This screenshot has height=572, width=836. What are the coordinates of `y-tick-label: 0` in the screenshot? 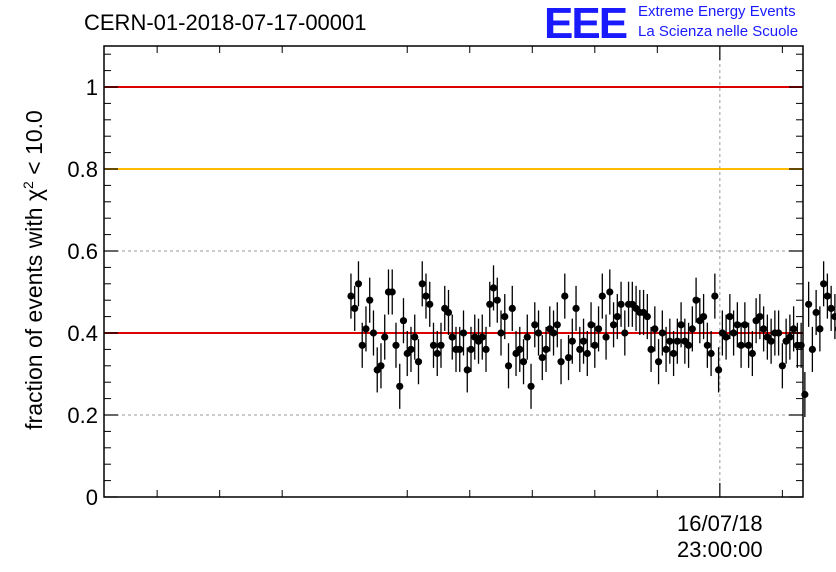 It's located at (92, 497).